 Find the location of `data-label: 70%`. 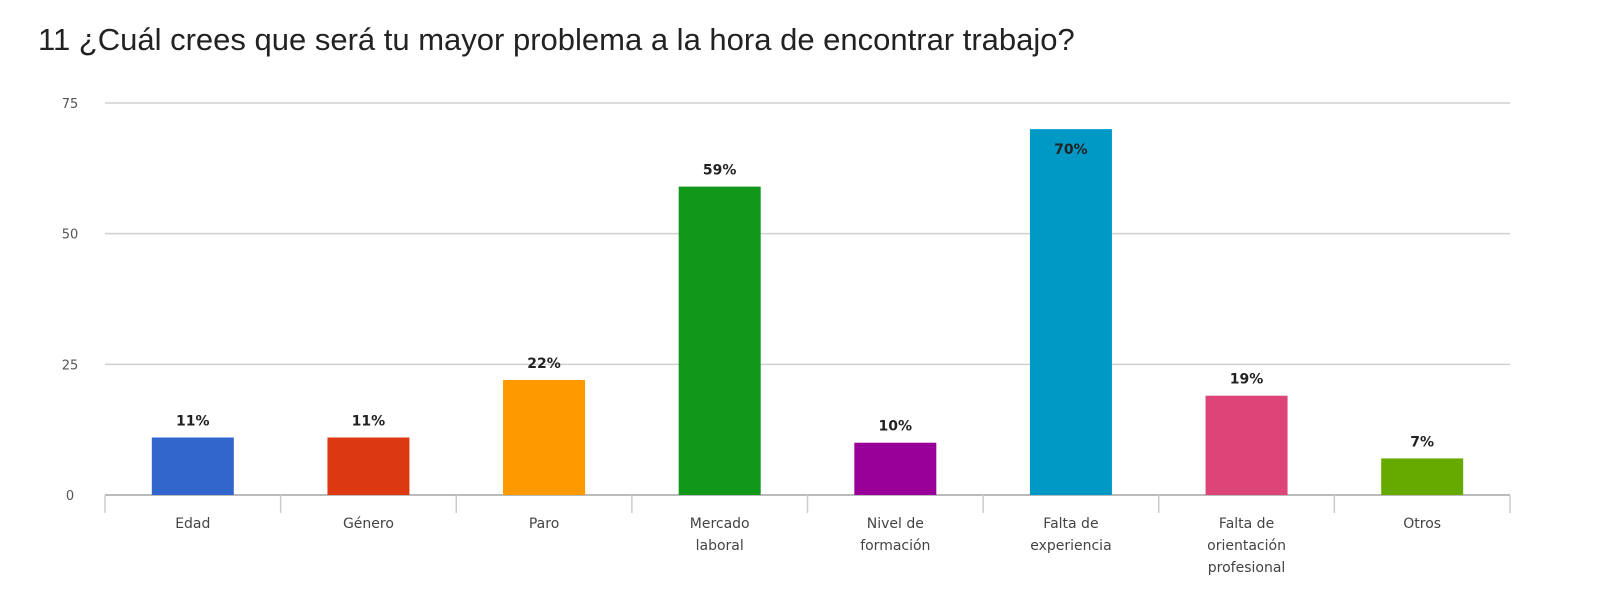

data-label: 70% is located at coordinates (1071, 150).